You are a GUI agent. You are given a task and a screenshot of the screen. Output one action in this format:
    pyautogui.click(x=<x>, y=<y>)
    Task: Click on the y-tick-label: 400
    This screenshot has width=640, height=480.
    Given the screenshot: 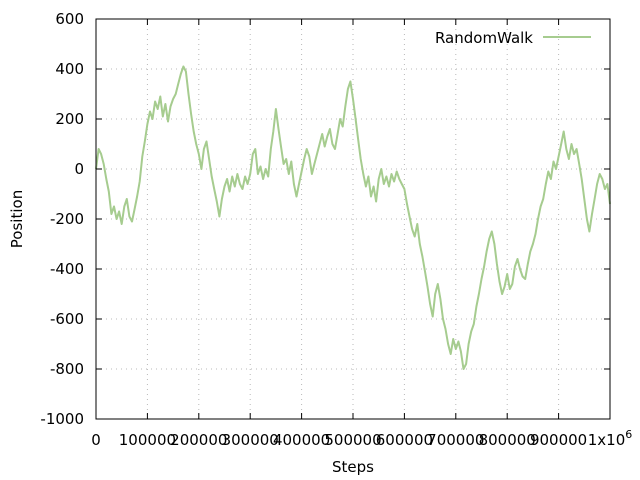 What is the action you would take?
    pyautogui.click(x=69, y=69)
    